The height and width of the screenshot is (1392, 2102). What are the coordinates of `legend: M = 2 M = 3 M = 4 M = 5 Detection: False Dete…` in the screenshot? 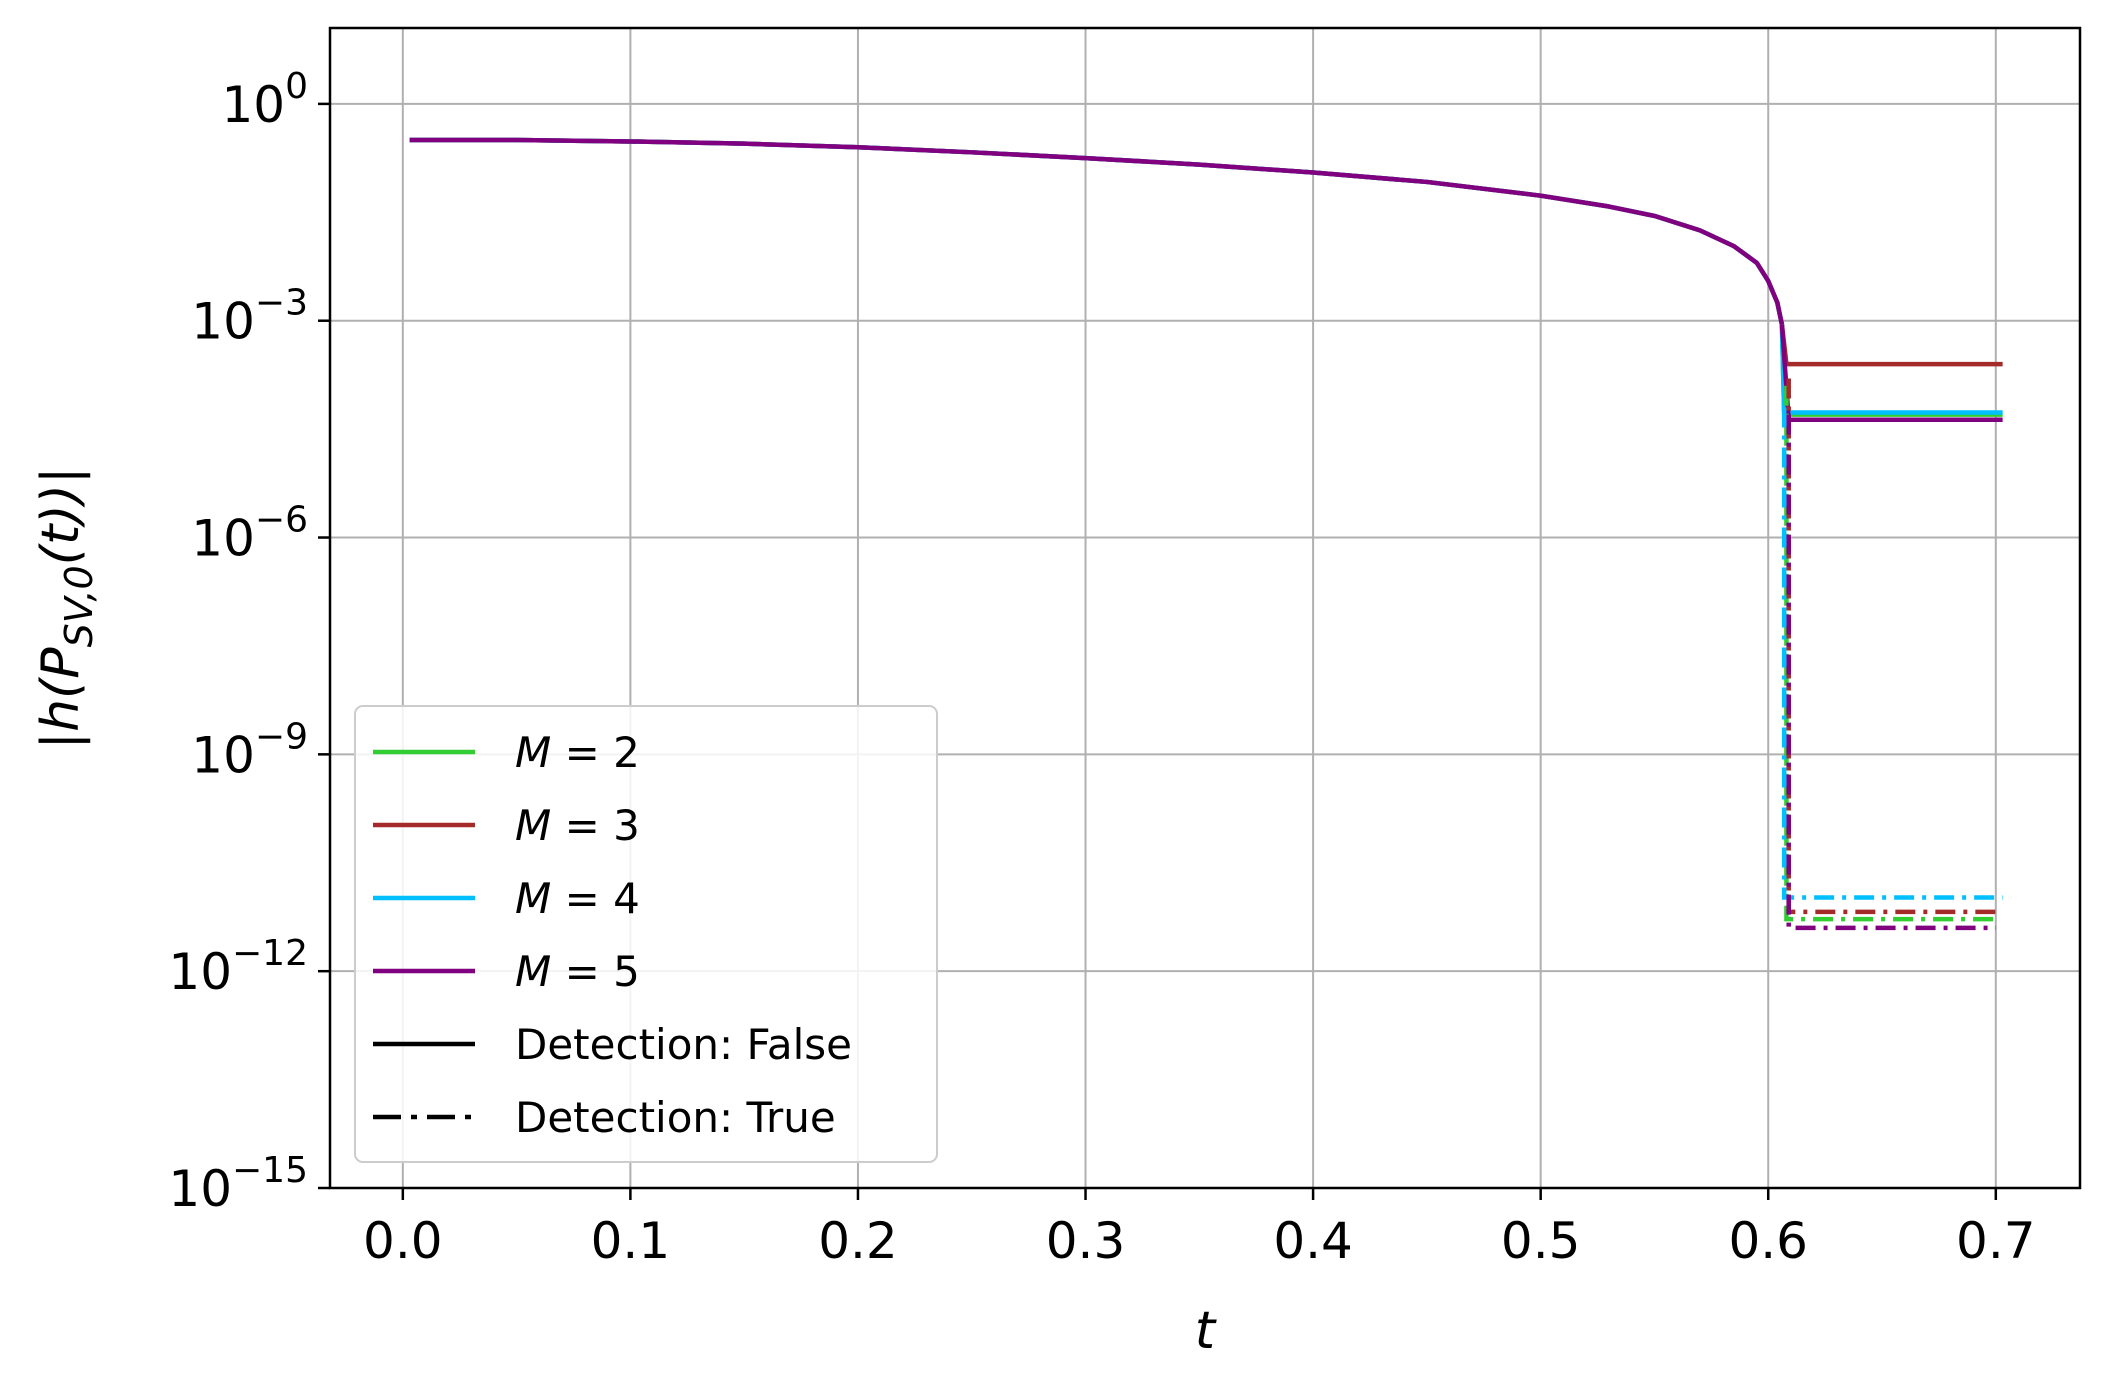 It's located at (646, 934).